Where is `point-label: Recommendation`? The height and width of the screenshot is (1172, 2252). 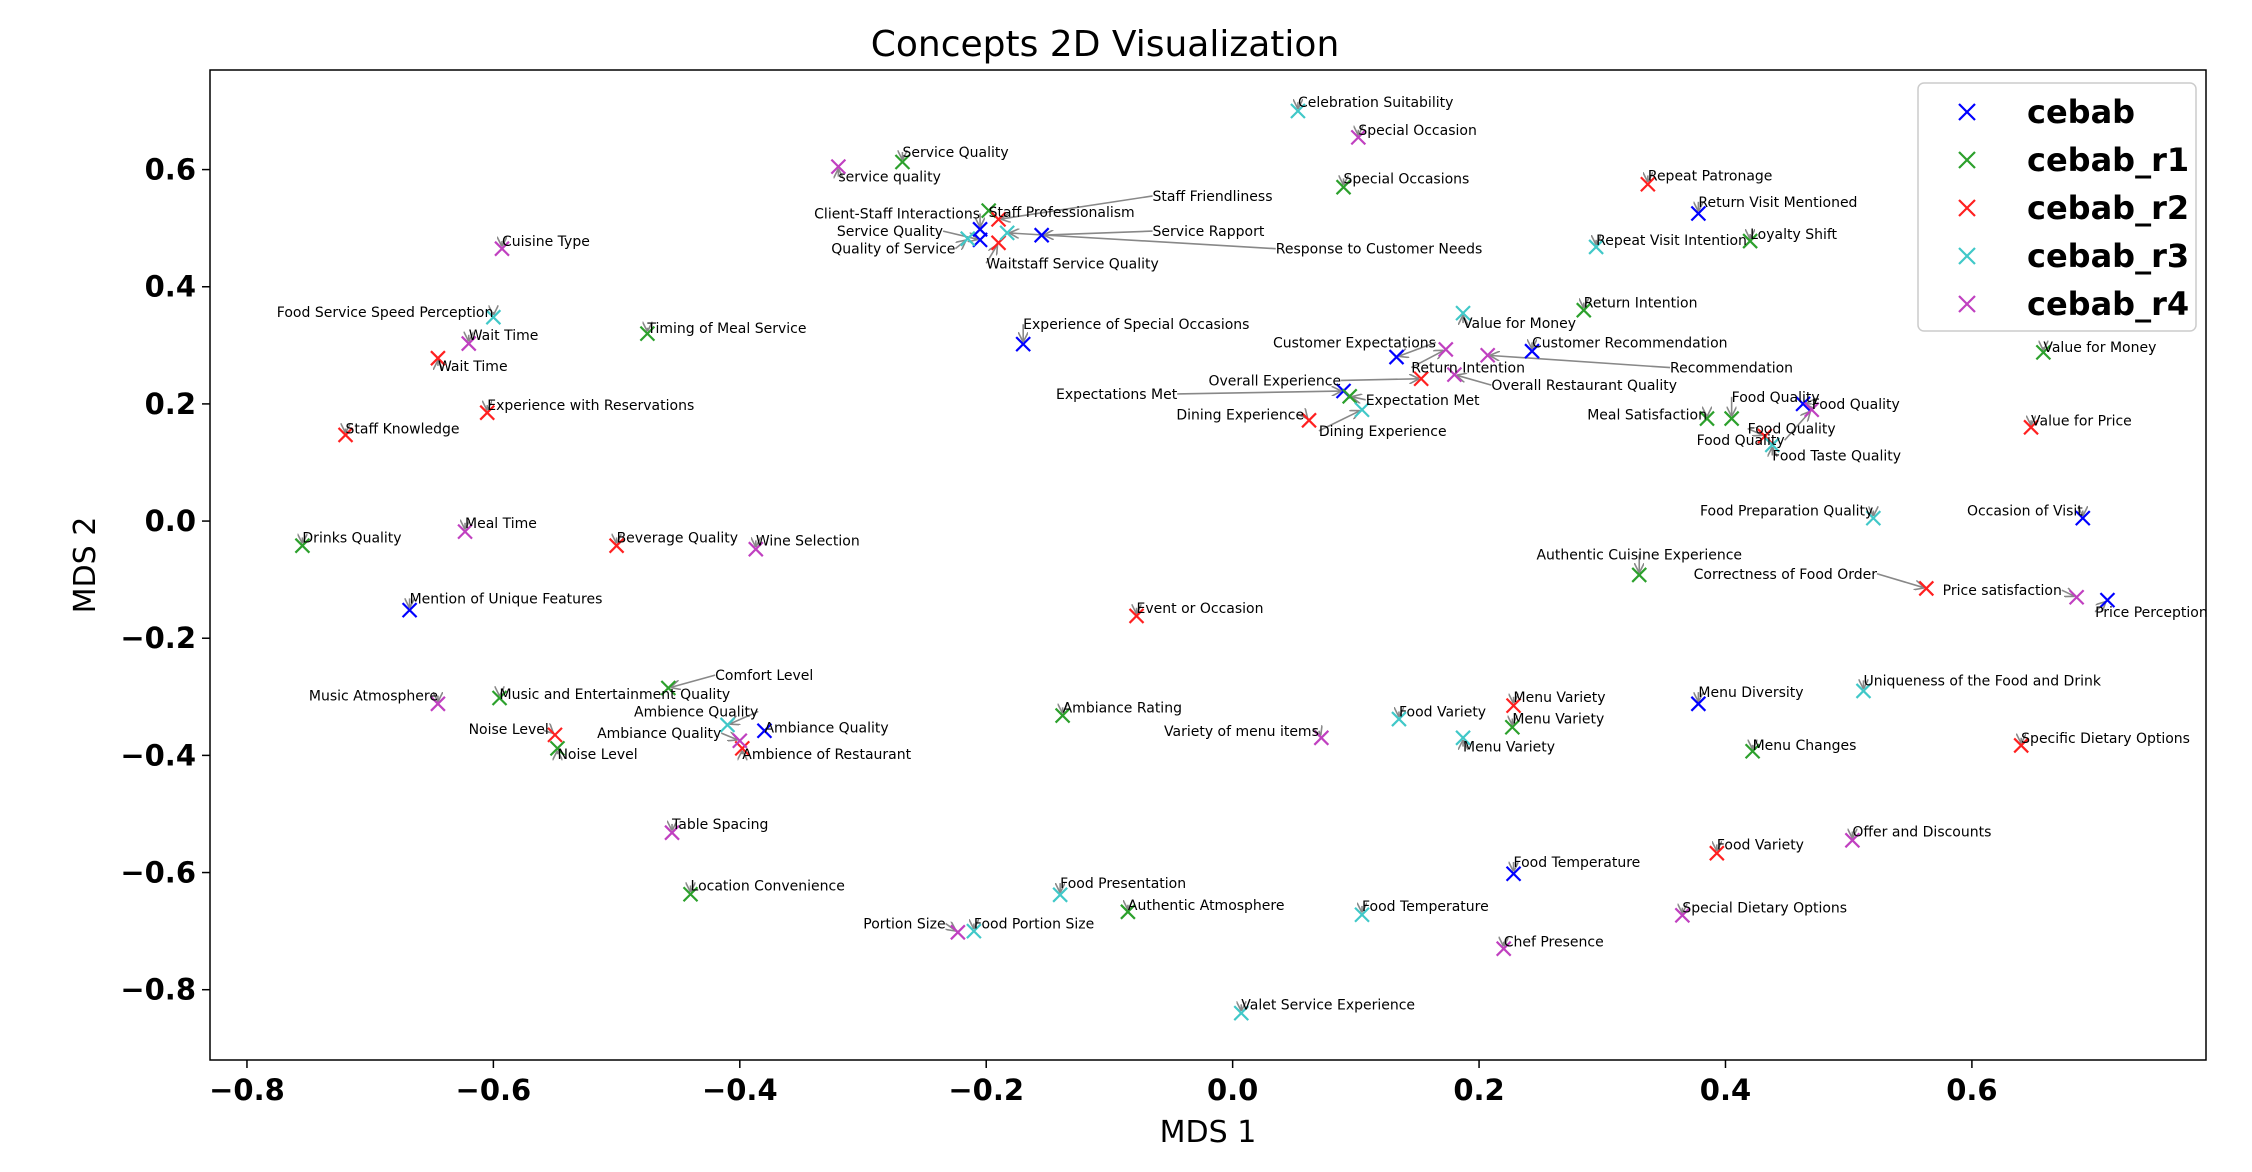 point-label: Recommendation is located at coordinates (1731, 369).